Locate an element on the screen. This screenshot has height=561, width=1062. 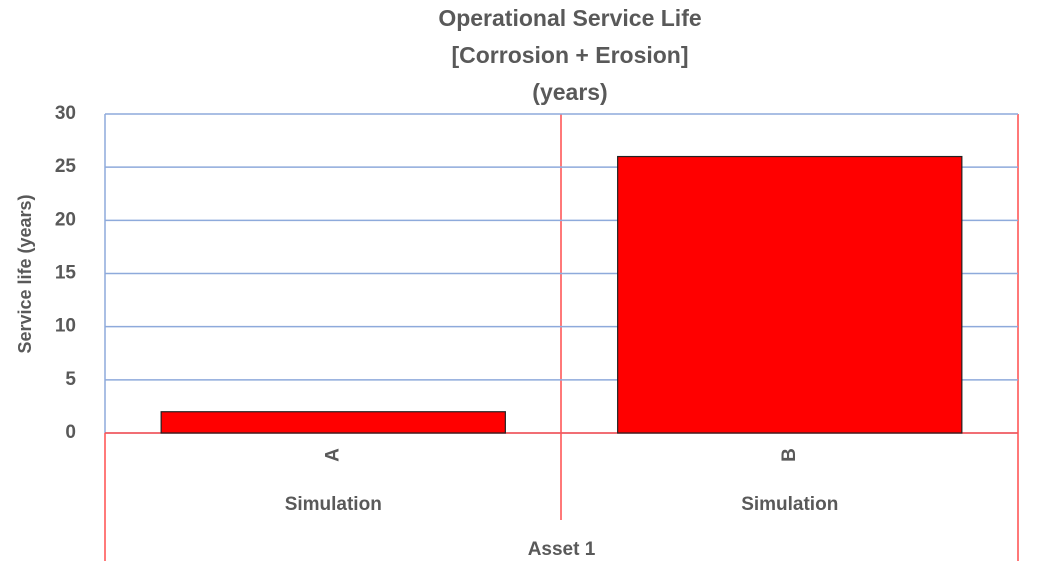
super-category-label: Asset 1 is located at coordinates (562, 549).